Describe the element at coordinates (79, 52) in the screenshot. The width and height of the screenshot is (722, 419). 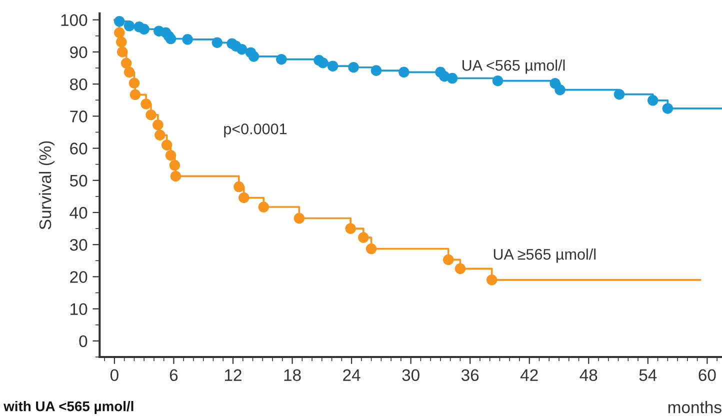
I see `y-tick-label: 90` at that location.